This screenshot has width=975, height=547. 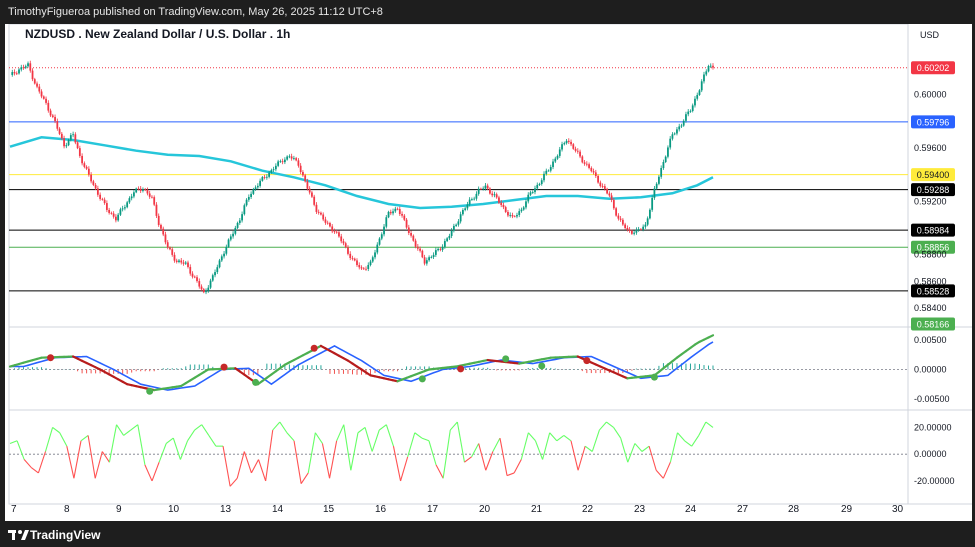 I want to click on price-badge-label: 0.58528, so click(x=933, y=291).